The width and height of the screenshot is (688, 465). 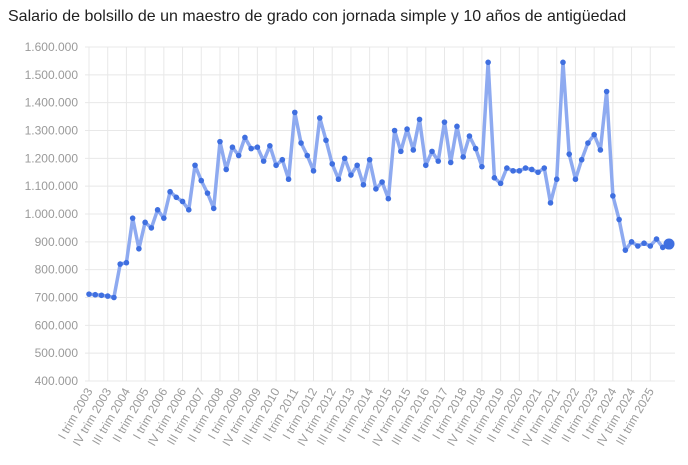 I want to click on y-tick-label: 400.000, so click(x=57, y=381).